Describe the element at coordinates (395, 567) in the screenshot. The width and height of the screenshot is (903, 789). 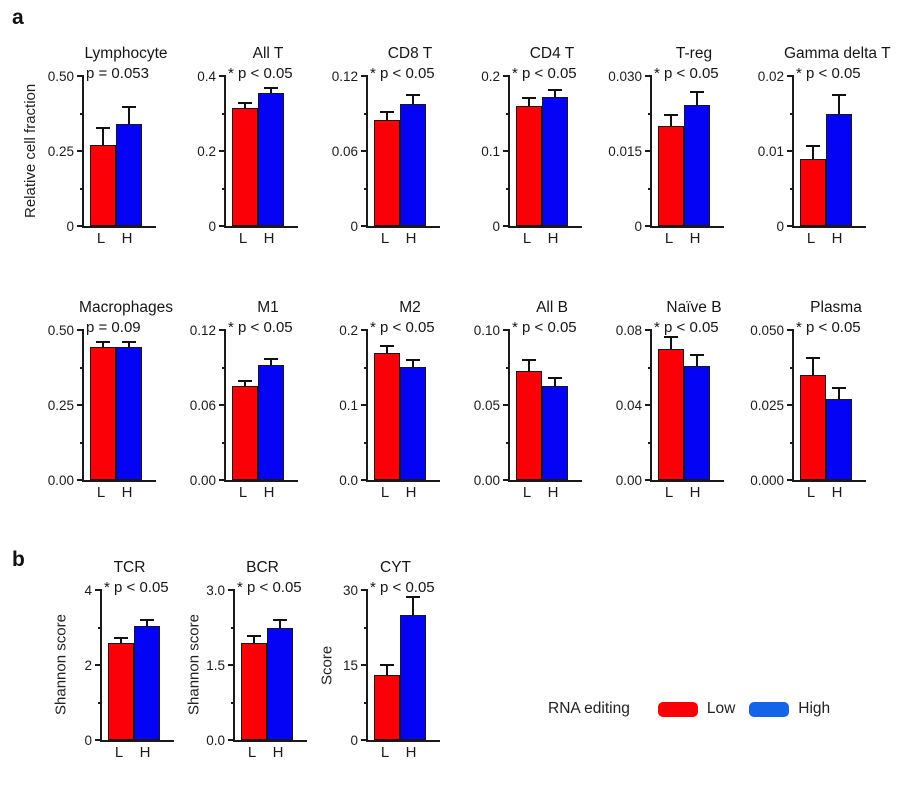
I see `chart-title: CYT` at that location.